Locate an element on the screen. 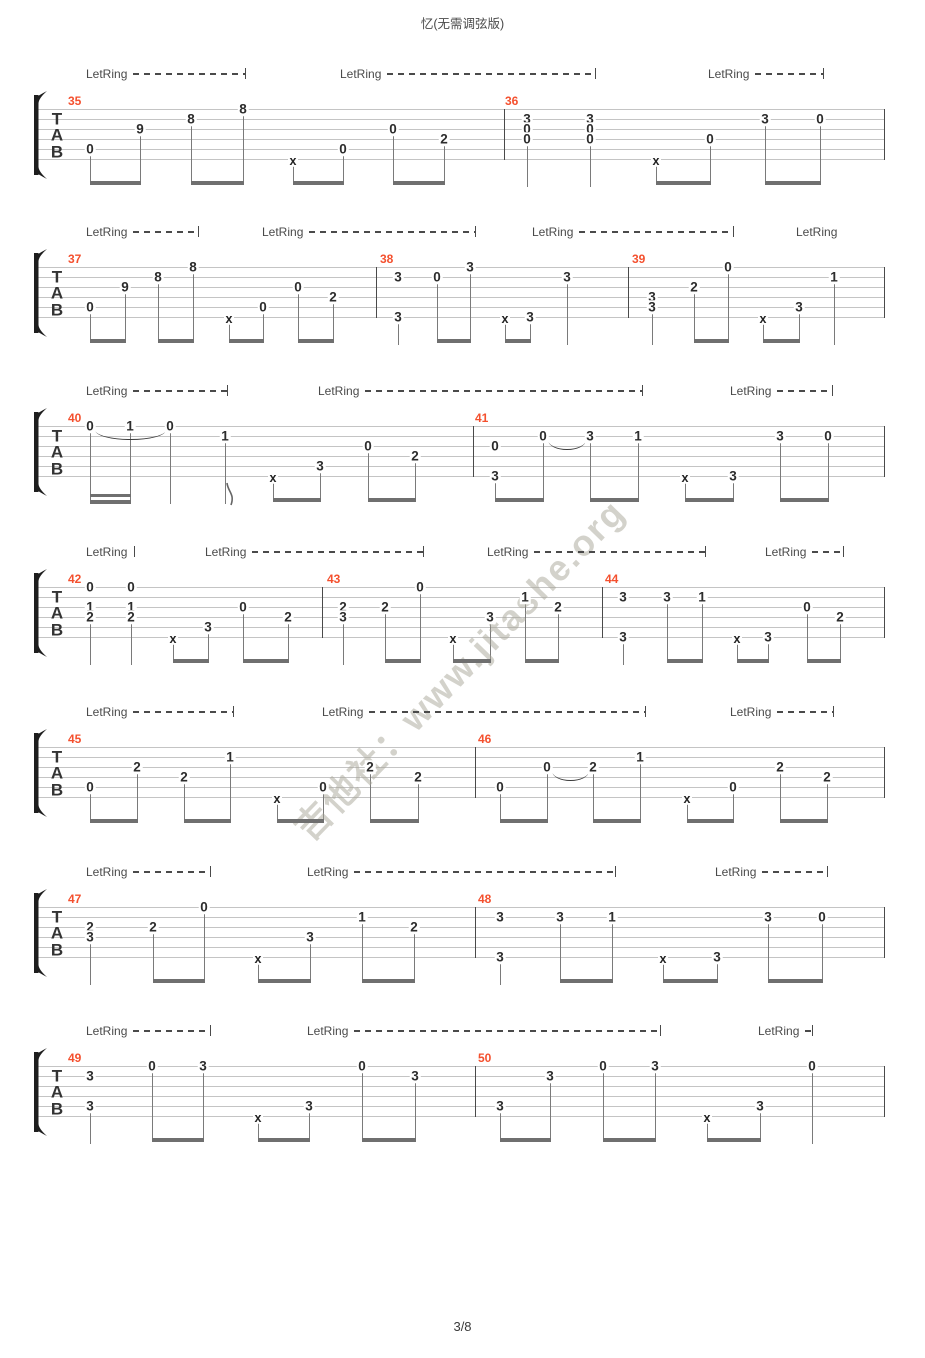 The image size is (925, 1358). tab-clef-letter-T: T is located at coordinates (57, 436).